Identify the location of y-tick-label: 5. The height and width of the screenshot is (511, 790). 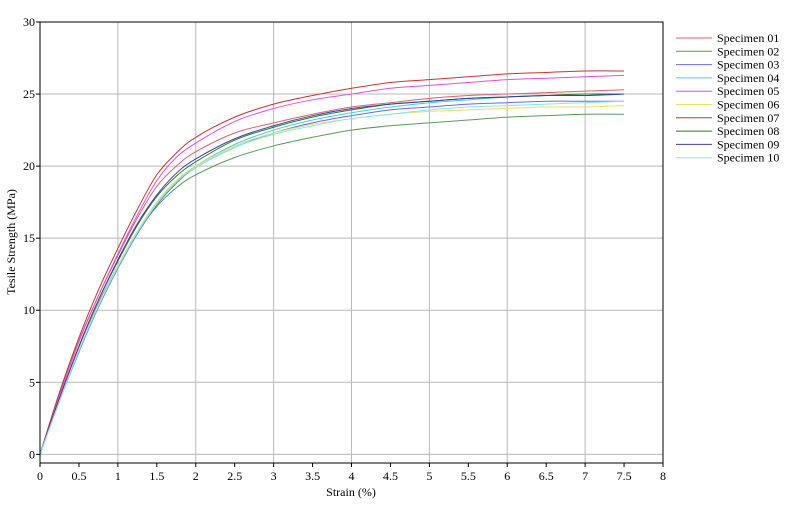
(32, 382).